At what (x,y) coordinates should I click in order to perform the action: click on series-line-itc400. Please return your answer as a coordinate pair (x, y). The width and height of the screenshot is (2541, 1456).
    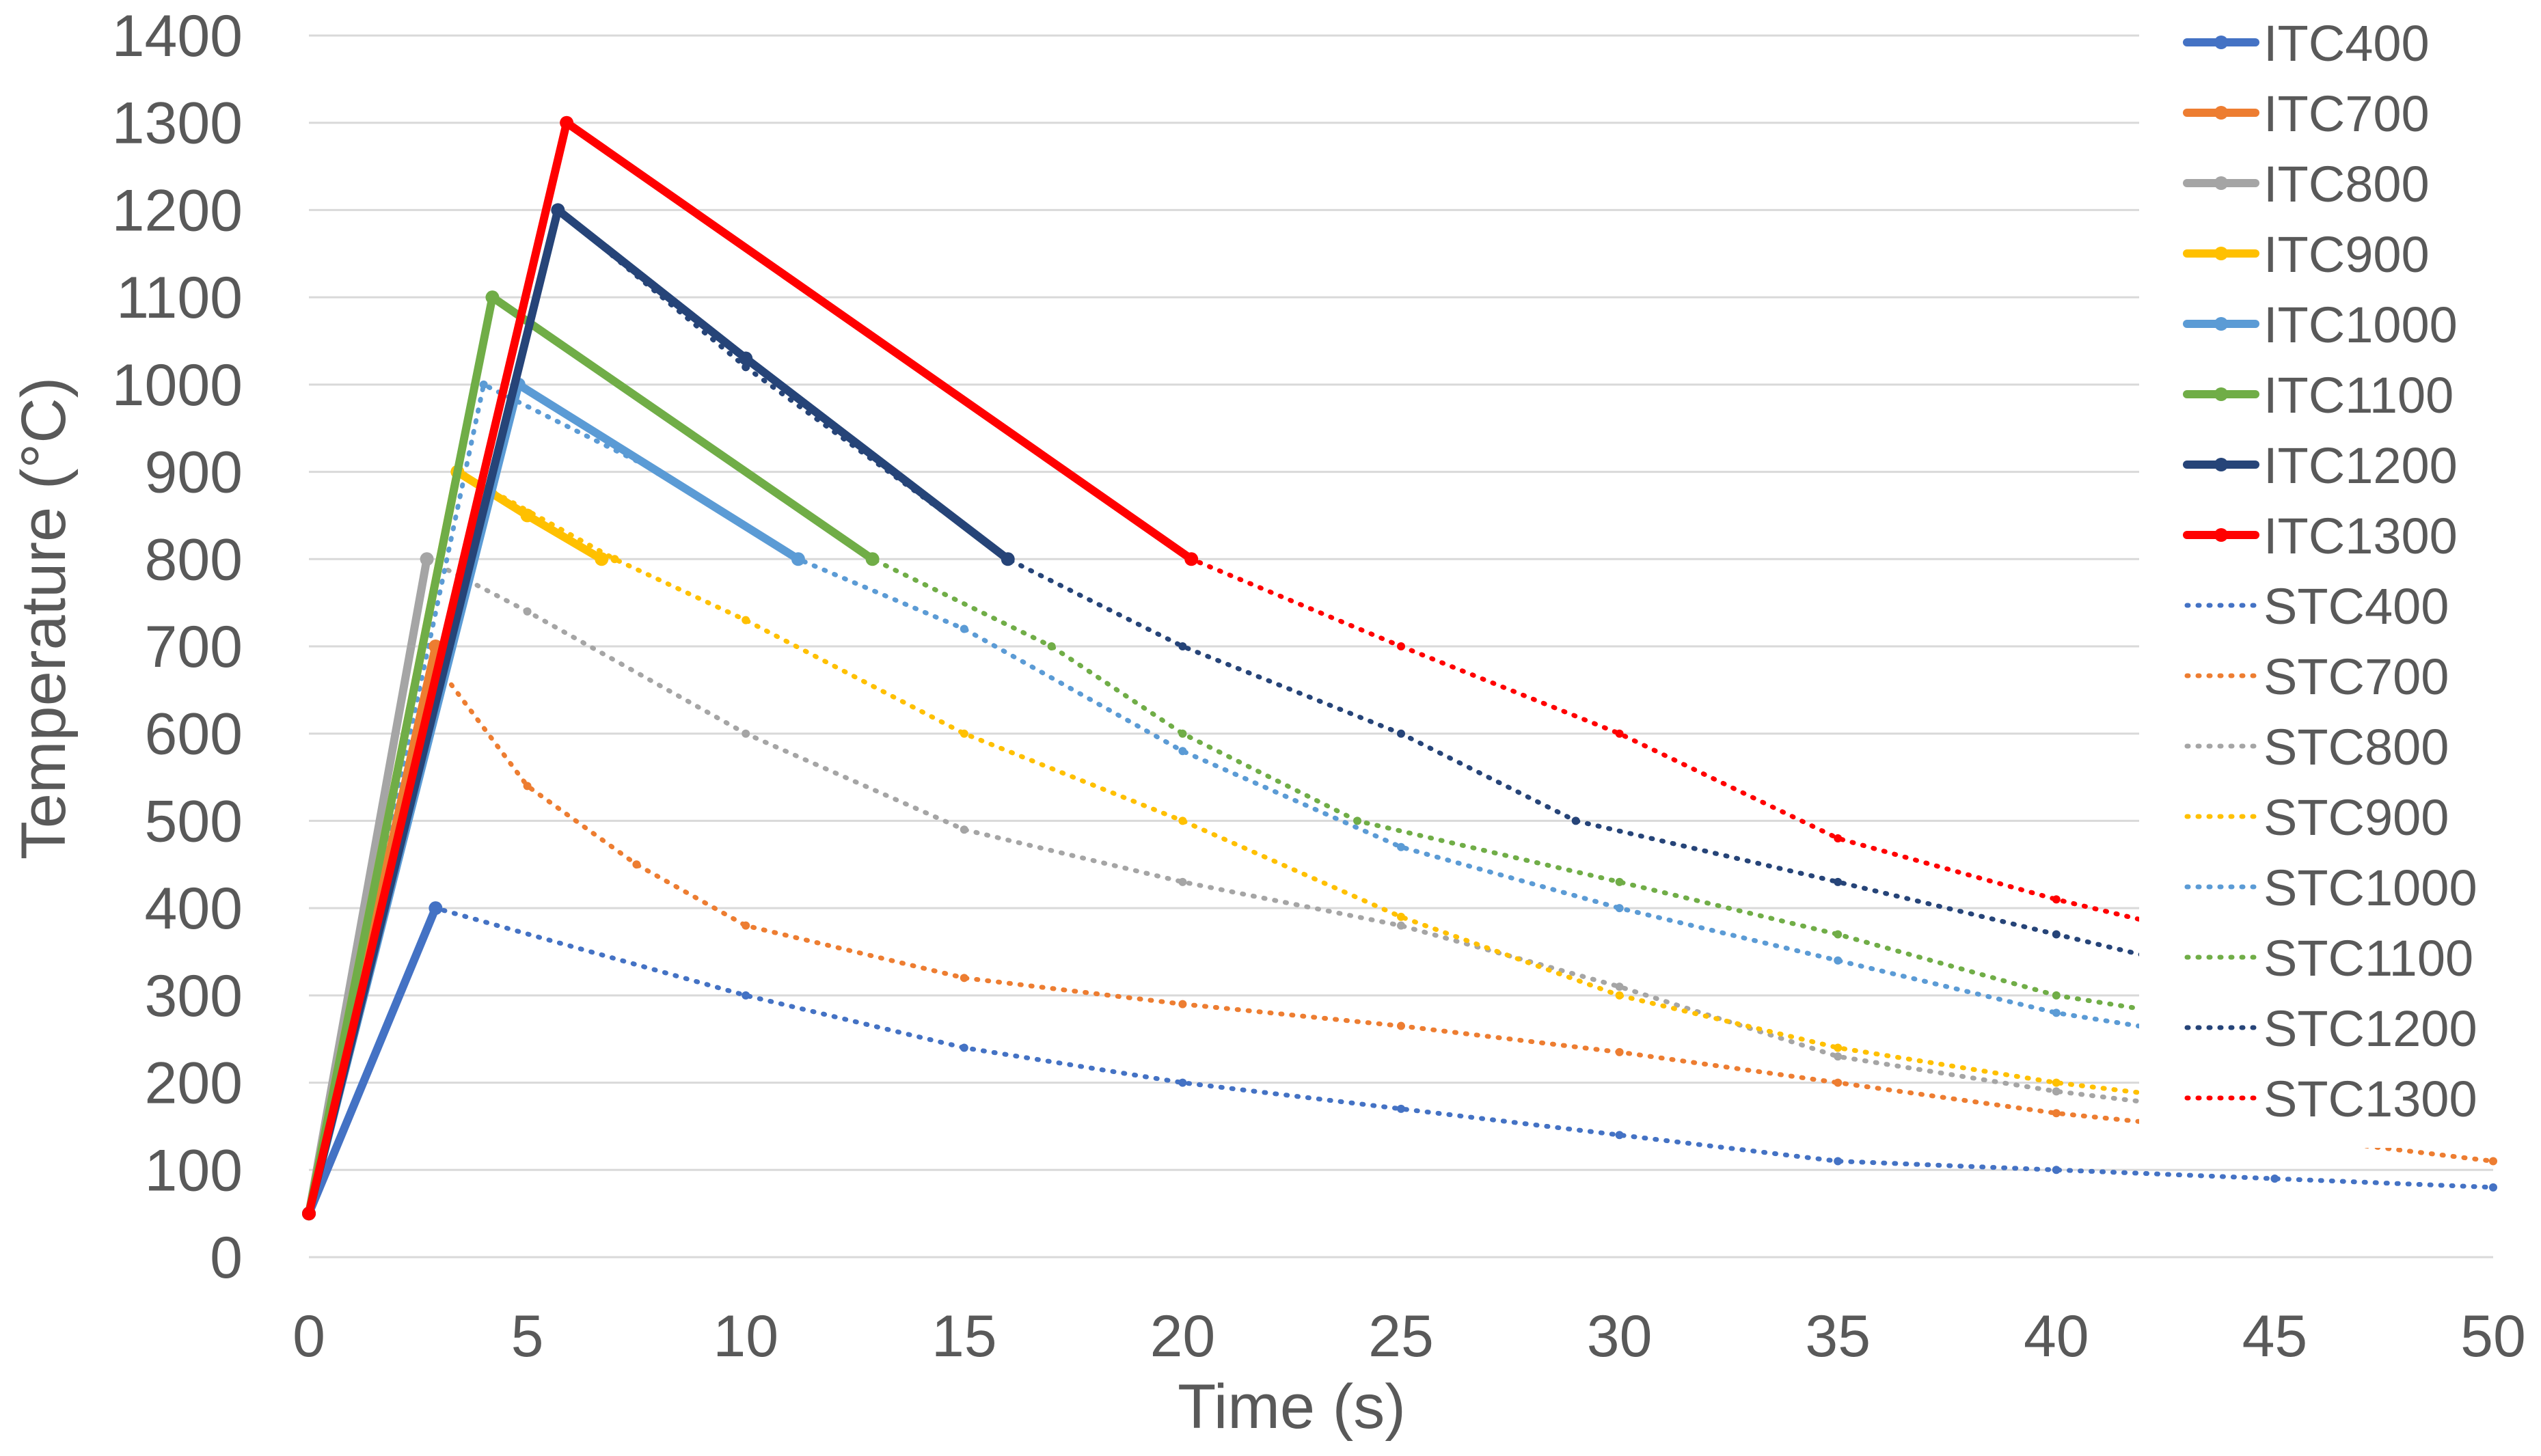
    Looking at the image, I should click on (373, 1061).